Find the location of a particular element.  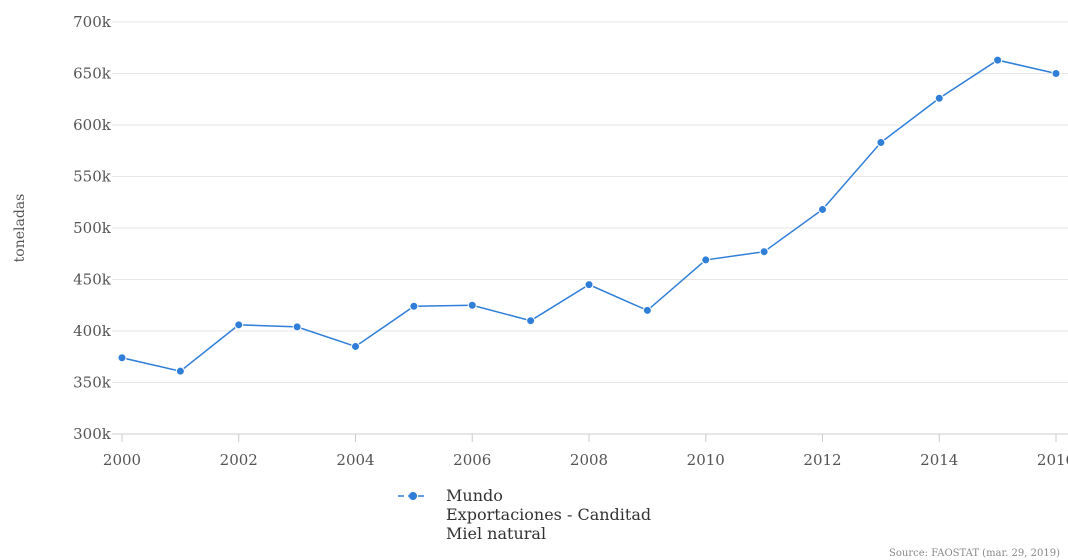

x-tick-label: 2000 is located at coordinates (122, 460).